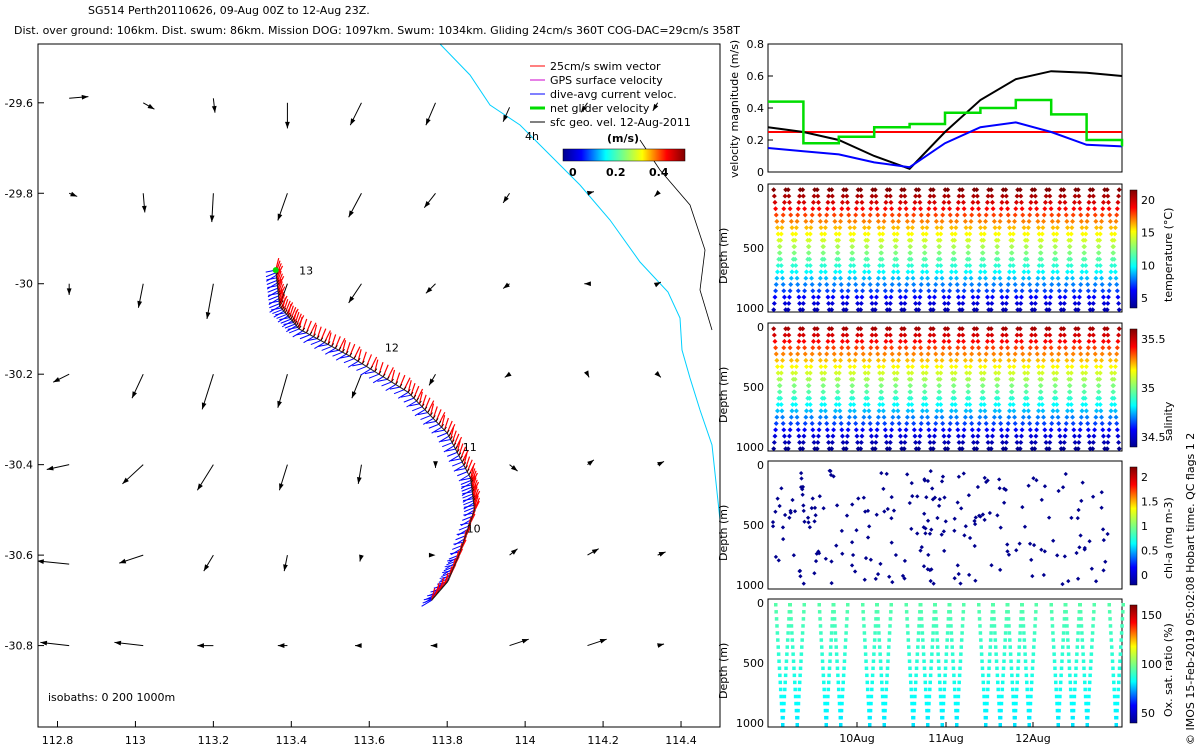  Describe the element at coordinates (281, 645) in the screenshot. I see `current-vector-head` at that location.